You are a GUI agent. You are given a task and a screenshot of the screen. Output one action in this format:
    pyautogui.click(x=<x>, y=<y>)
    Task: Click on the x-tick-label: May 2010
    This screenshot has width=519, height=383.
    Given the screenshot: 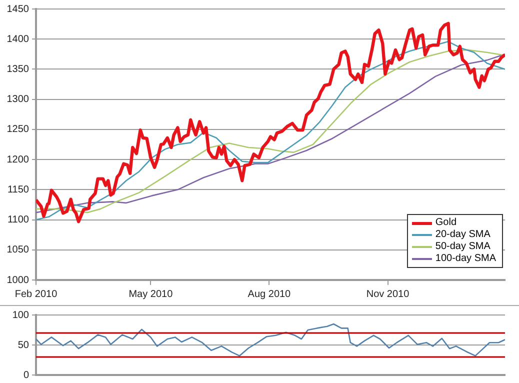 What is the action you would take?
    pyautogui.click(x=151, y=294)
    